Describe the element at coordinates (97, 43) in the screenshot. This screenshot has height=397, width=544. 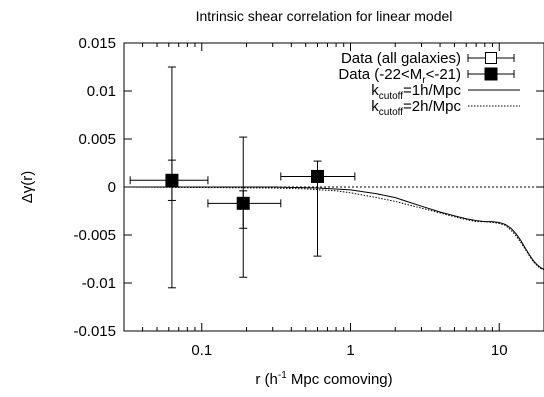
I see `y-tick-label: 0.015` at that location.